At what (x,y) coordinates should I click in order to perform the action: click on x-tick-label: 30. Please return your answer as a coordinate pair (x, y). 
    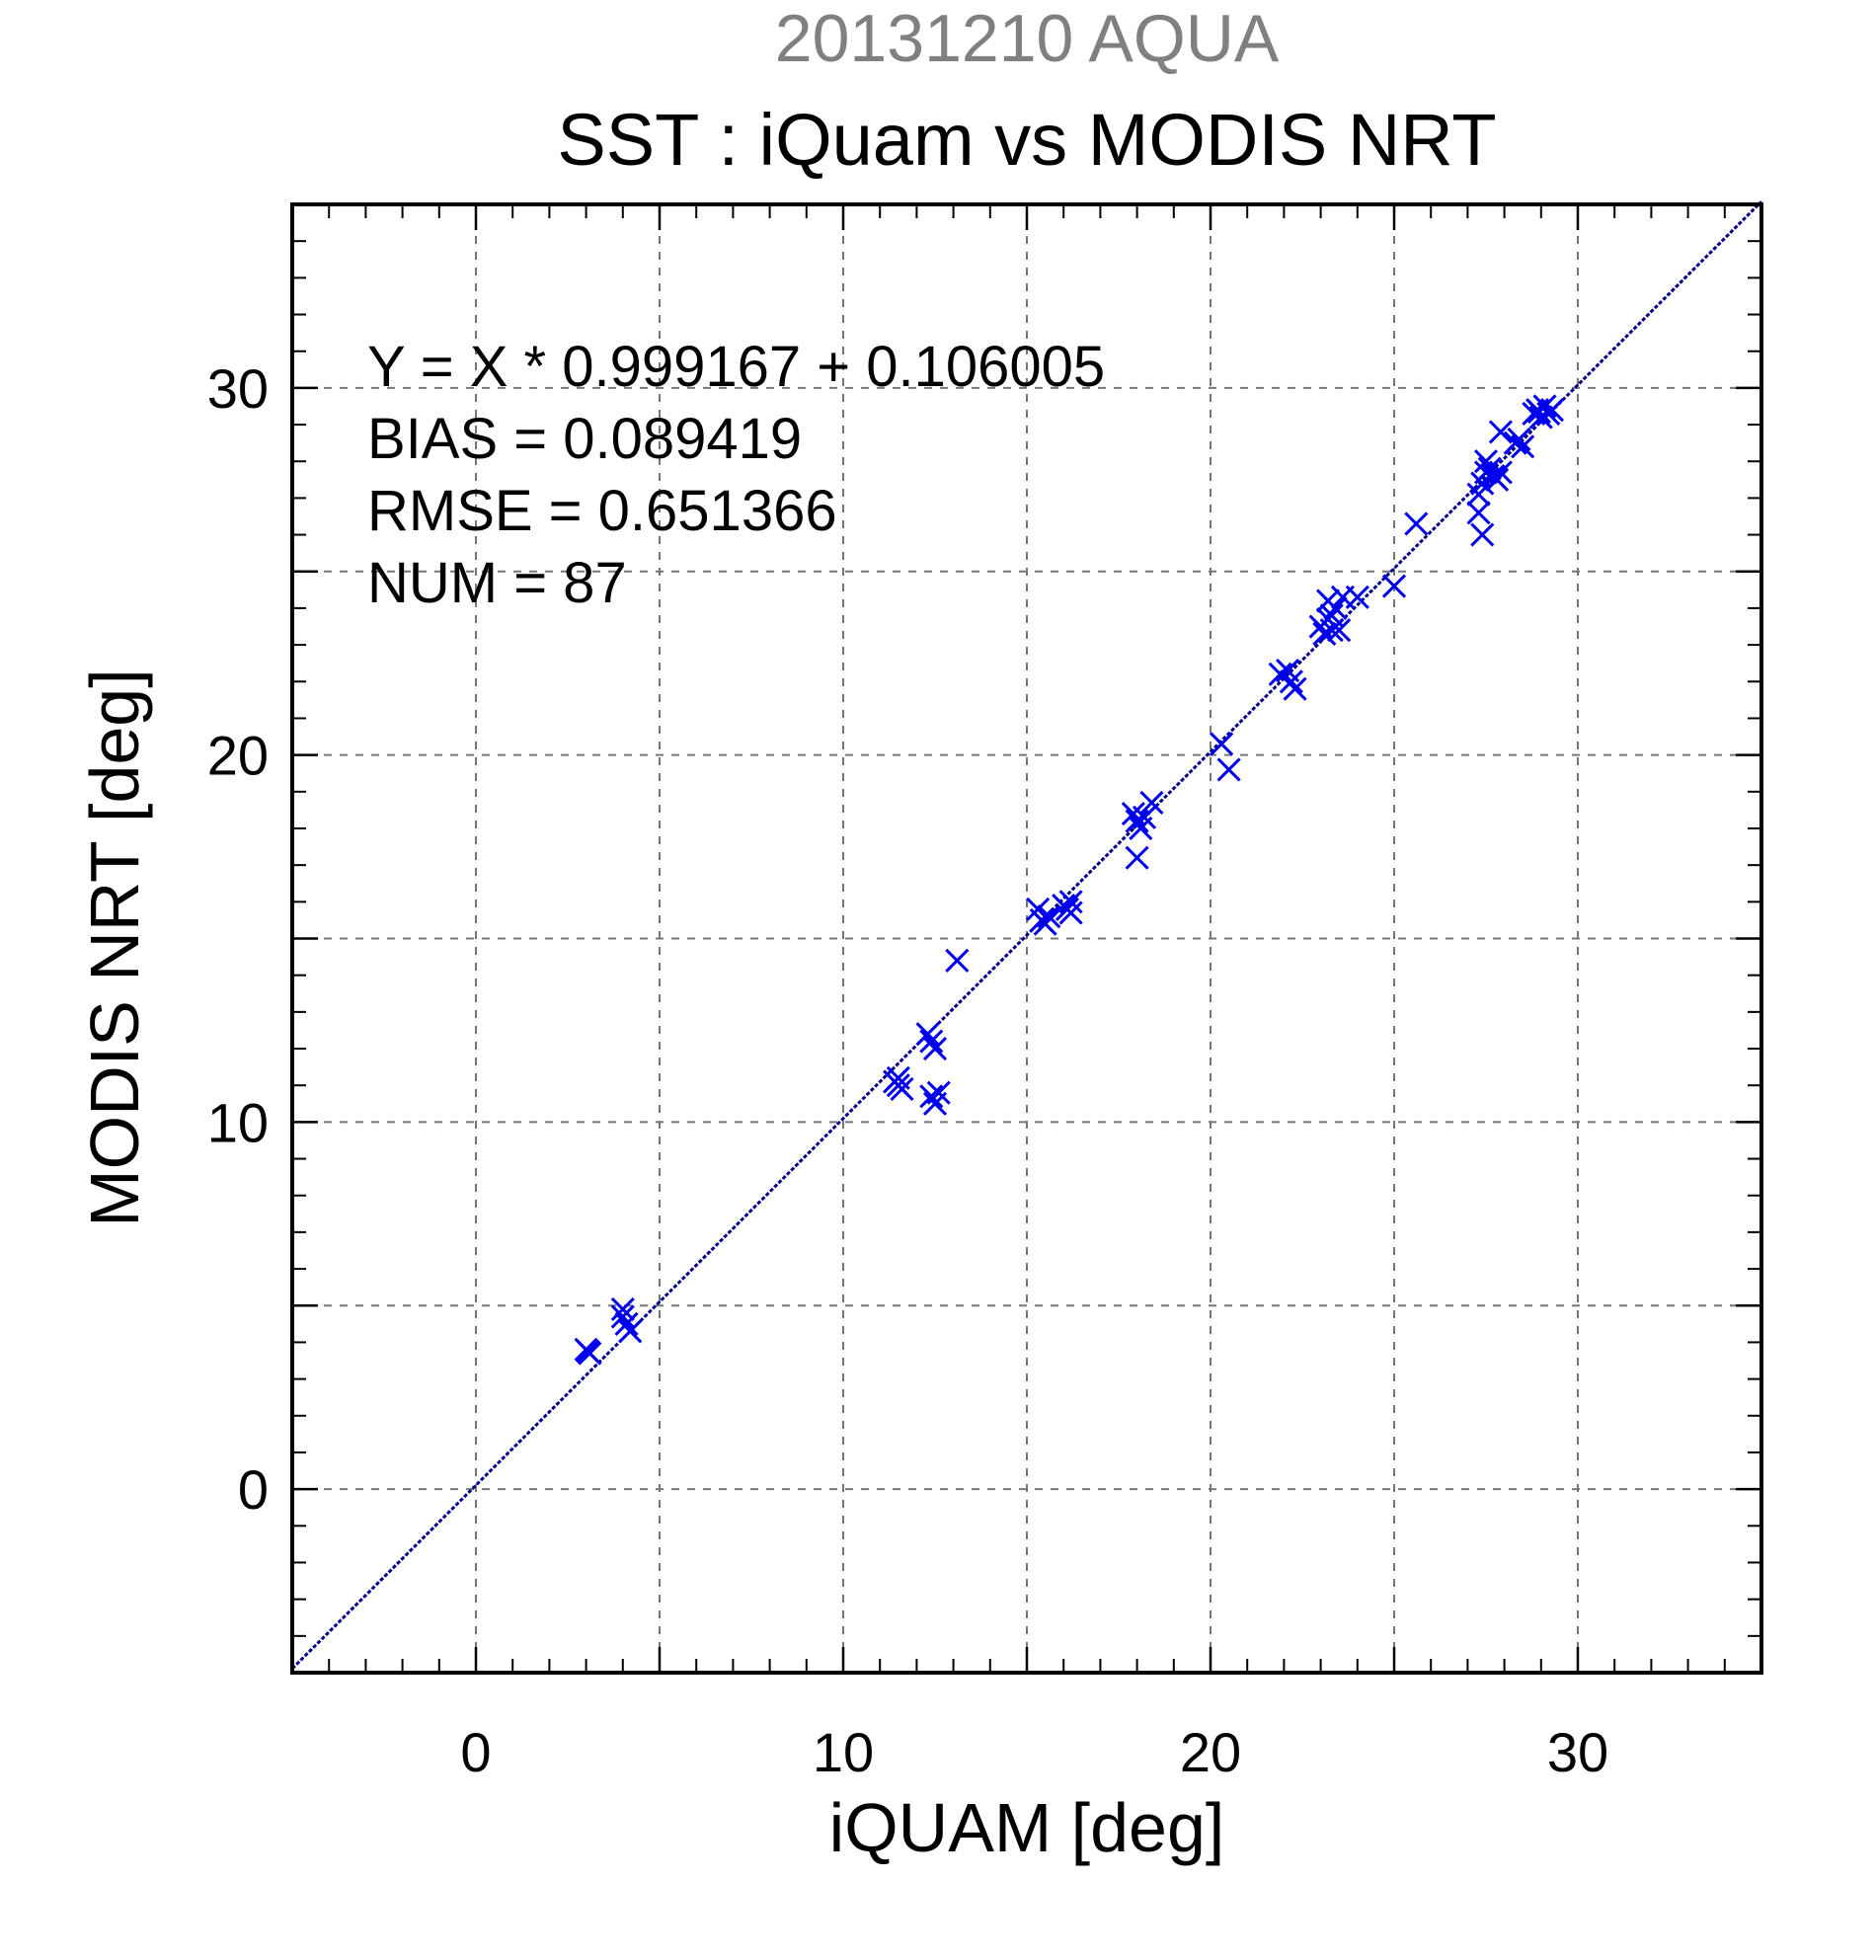
    Looking at the image, I should click on (1577, 1752).